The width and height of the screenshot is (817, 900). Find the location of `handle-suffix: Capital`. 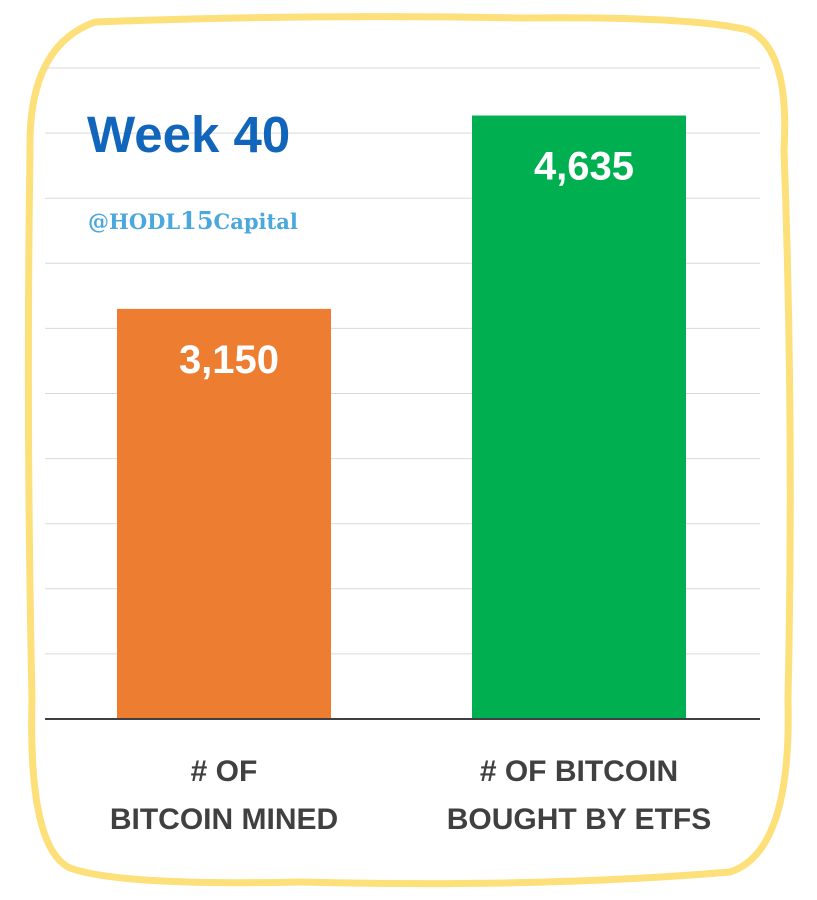

handle-suffix: Capital is located at coordinates (256, 221).